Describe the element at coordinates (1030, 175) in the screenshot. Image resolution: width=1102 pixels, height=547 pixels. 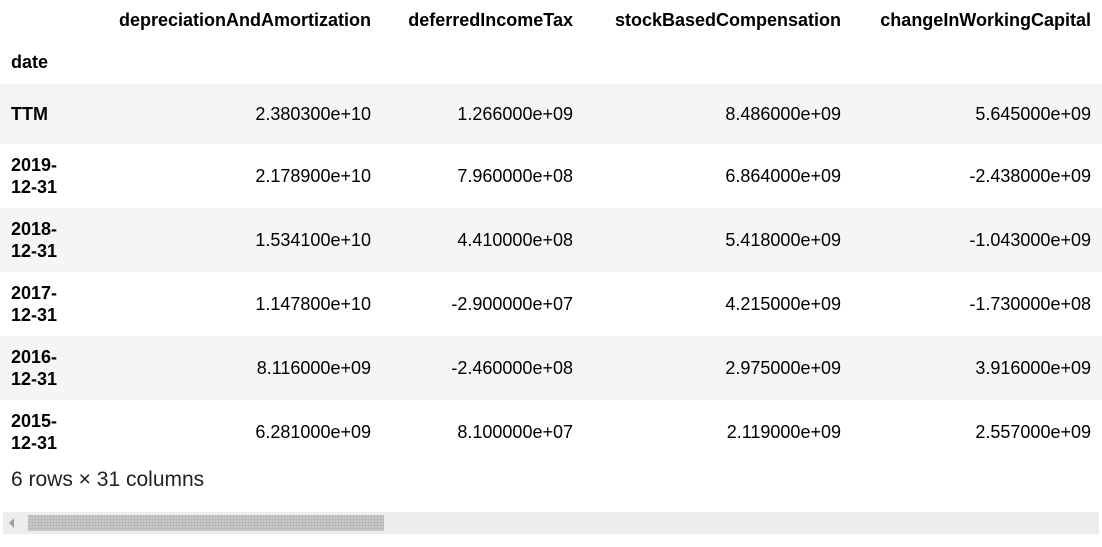
I see `table-cell: -2.438000e+09` at that location.